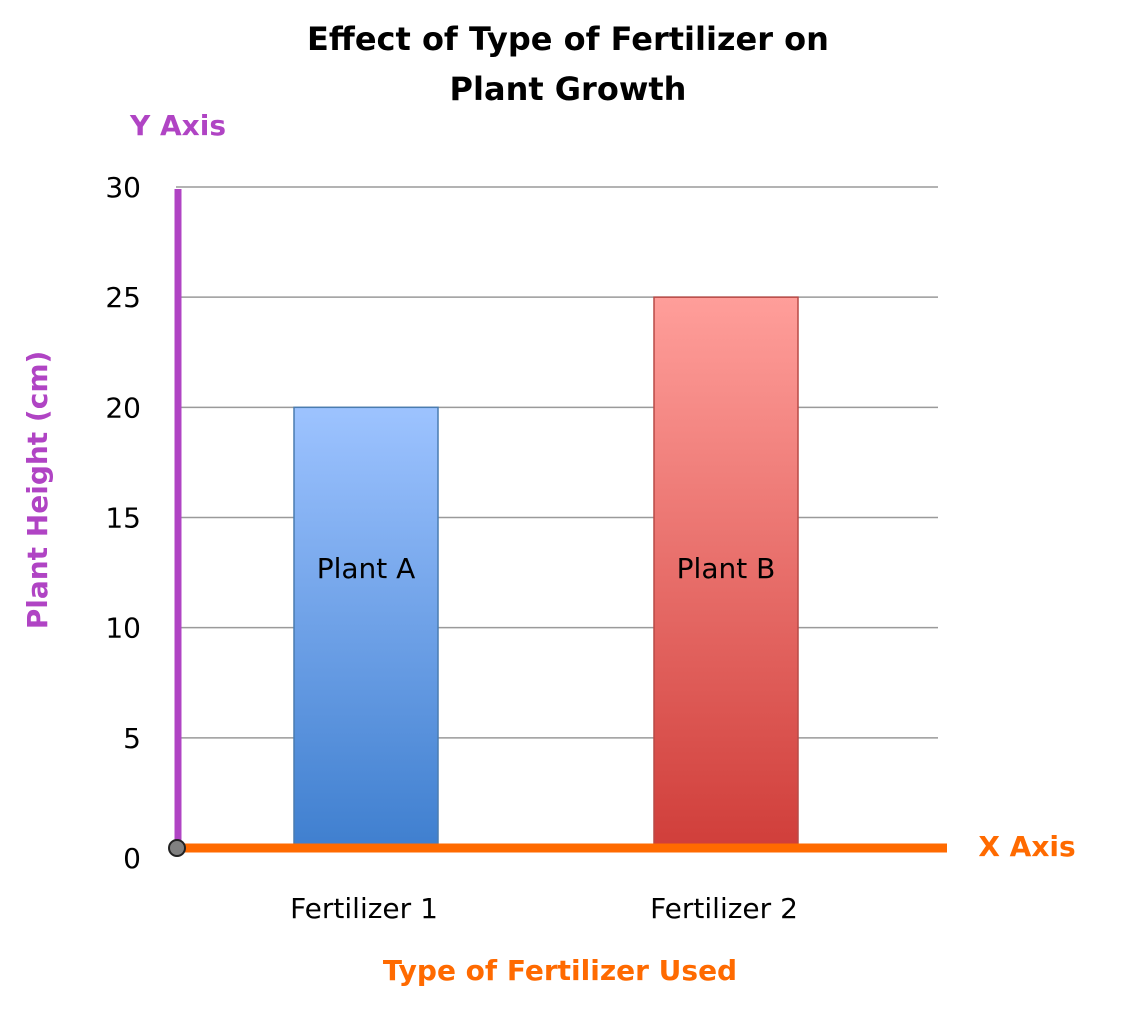 The width and height of the screenshot is (1133, 1014). Describe the element at coordinates (123, 628) in the screenshot. I see `y-tick-label-10: 10` at that location.